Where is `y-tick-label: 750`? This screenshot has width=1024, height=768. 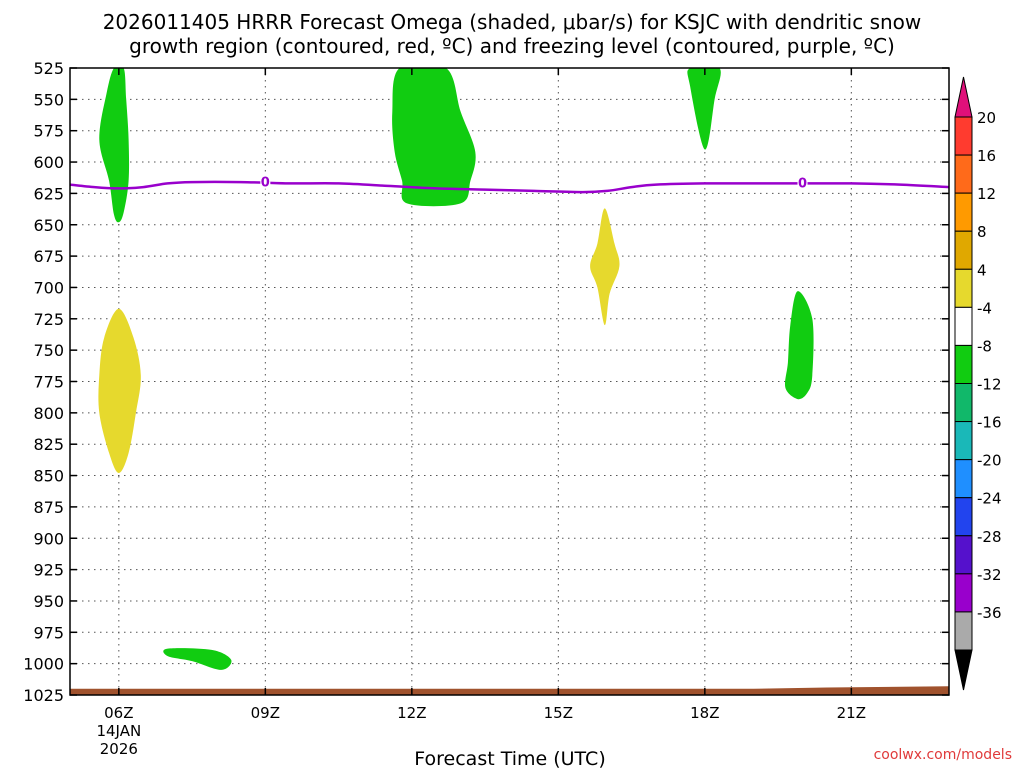 y-tick-label: 750 is located at coordinates (48, 350).